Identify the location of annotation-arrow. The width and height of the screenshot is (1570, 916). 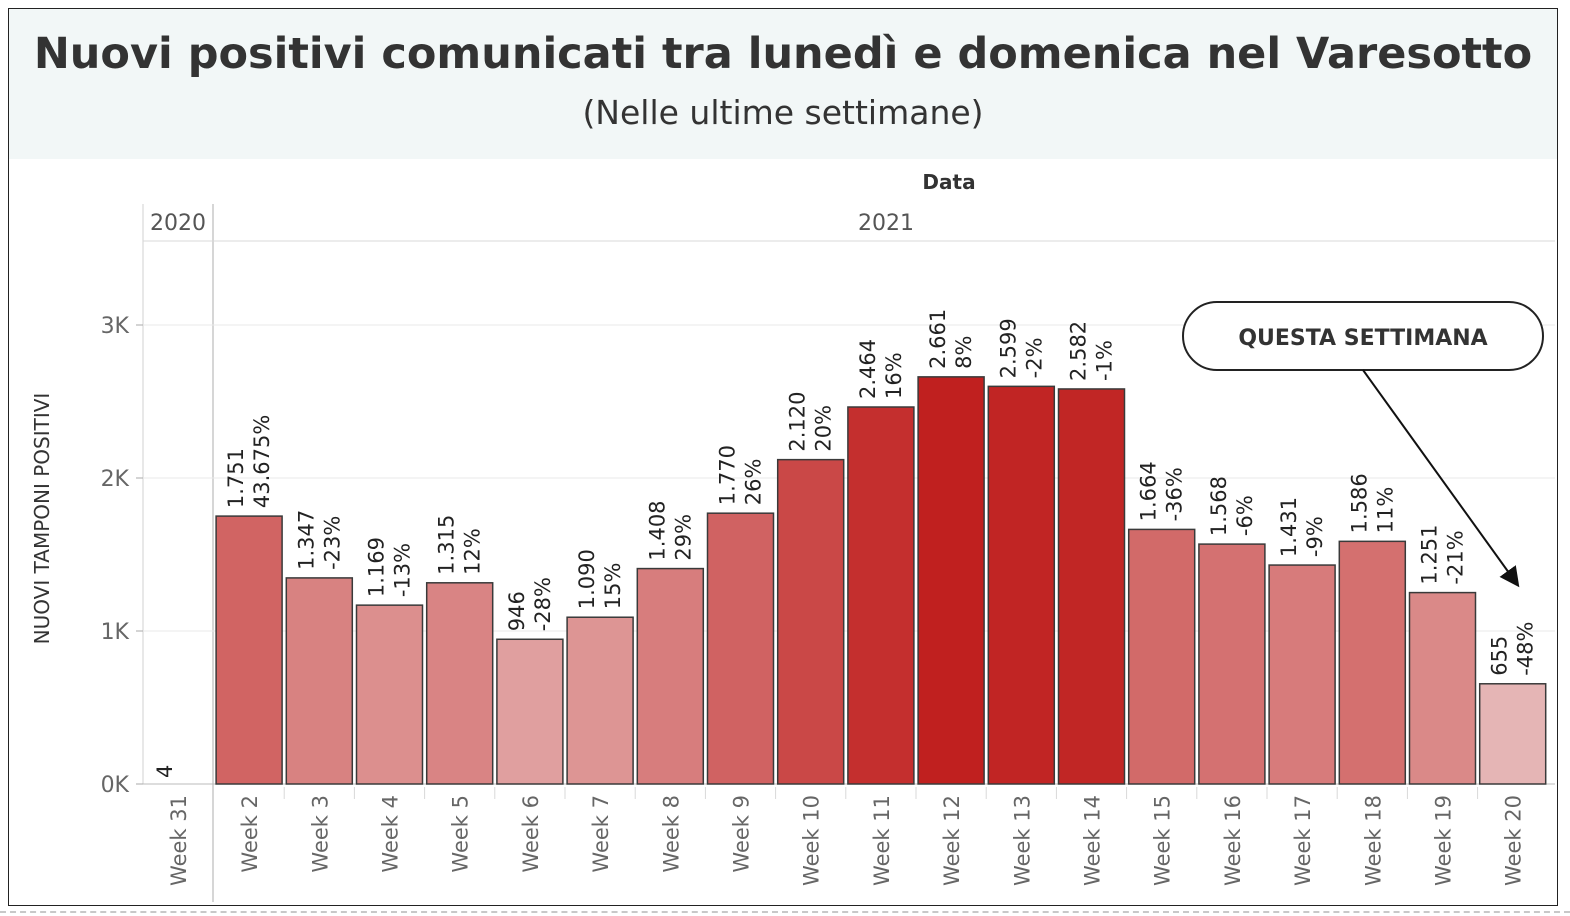
(1441, 478).